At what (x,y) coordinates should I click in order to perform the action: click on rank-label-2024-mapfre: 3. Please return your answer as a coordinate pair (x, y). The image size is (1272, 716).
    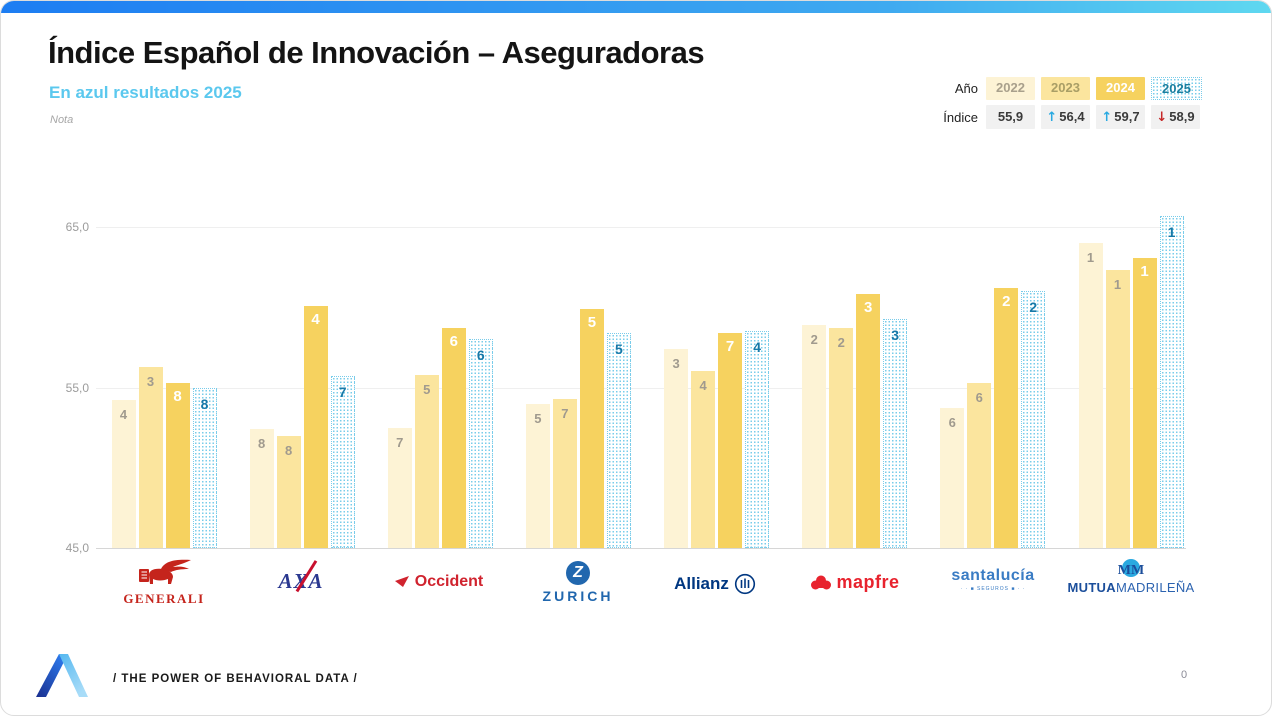
    Looking at the image, I should click on (868, 308).